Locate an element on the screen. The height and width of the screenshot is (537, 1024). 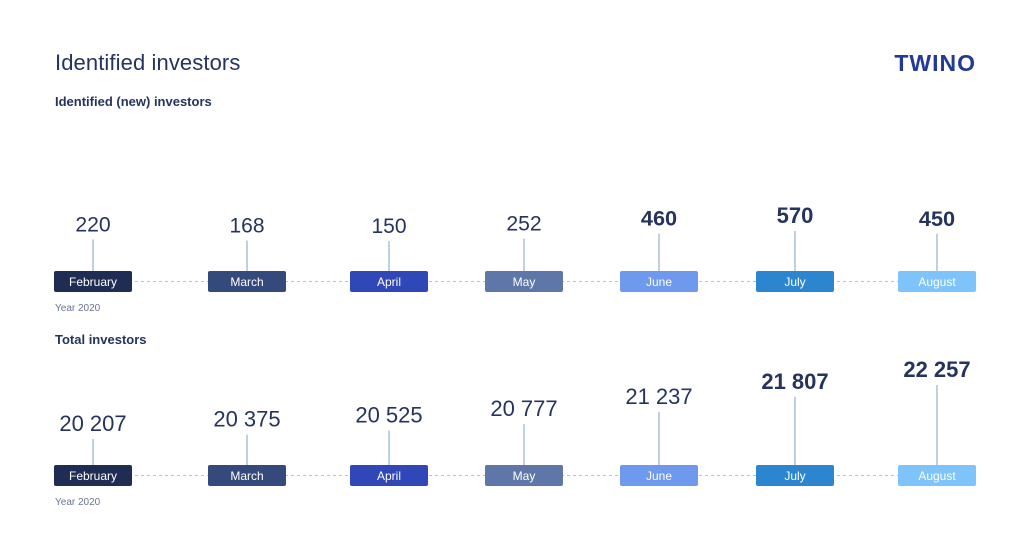
value-label: 20 777 is located at coordinates (523, 408).